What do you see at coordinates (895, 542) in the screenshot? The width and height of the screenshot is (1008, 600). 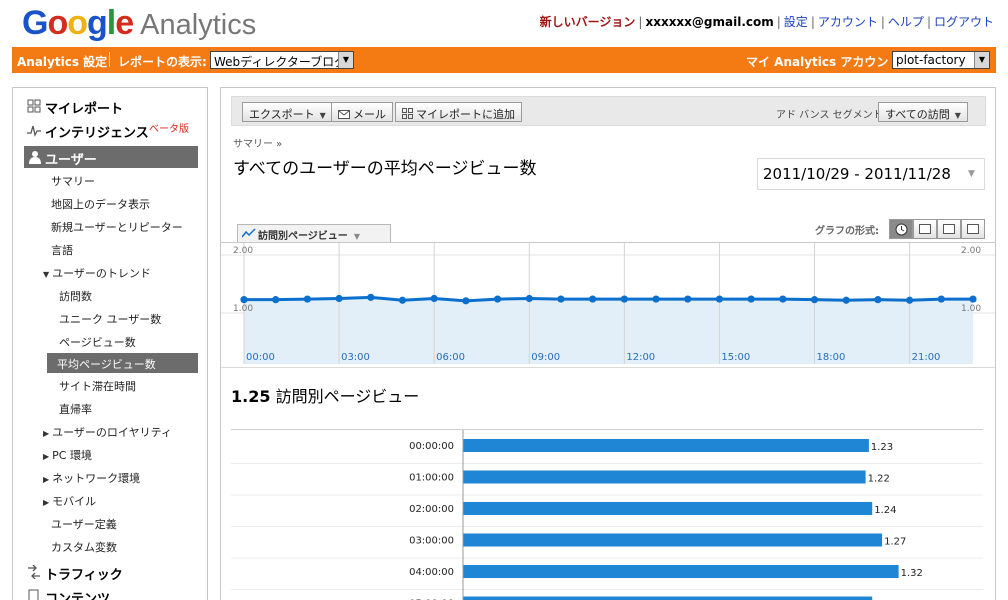 I see `value-label: 1.27` at bounding box center [895, 542].